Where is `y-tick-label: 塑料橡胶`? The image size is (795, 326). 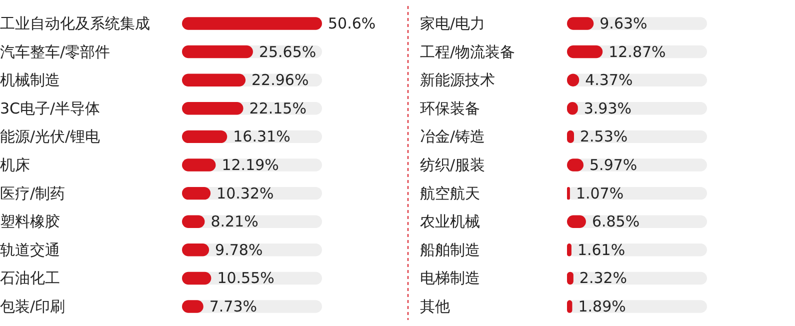
y-tick-label: 塑料橡胶 is located at coordinates (30, 221).